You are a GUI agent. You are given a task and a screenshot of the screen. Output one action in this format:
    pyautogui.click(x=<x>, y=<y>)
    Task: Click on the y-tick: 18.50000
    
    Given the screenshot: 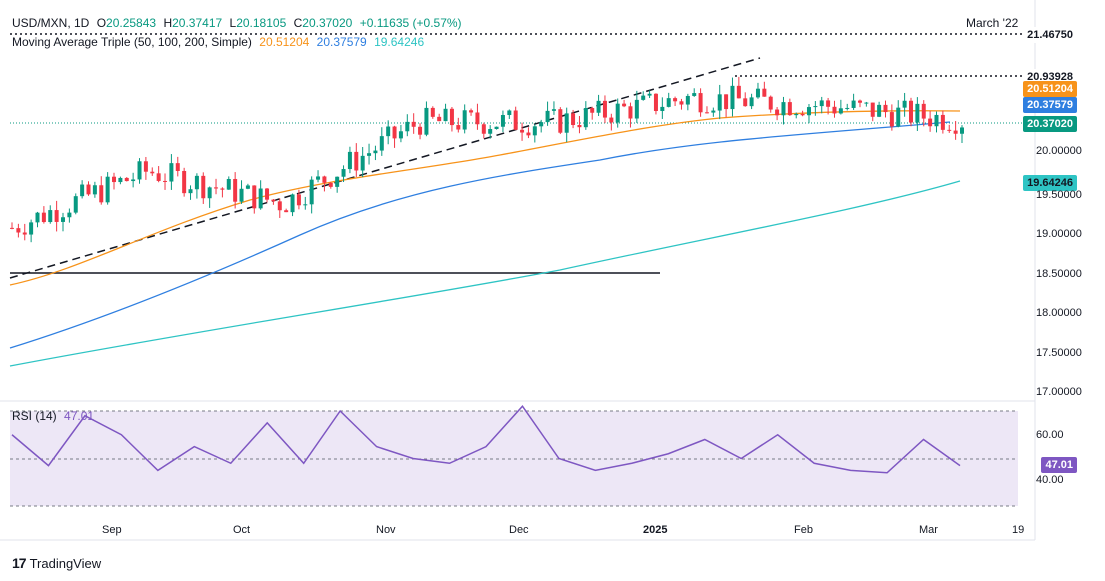 What is the action you would take?
    pyautogui.click(x=1059, y=274)
    